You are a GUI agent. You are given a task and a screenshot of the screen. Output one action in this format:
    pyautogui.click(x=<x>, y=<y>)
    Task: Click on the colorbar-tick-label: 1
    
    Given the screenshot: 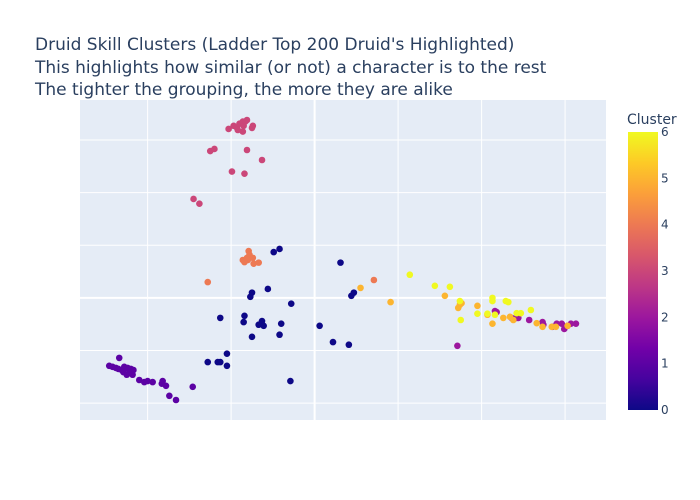 What is the action you would take?
    pyautogui.click(x=665, y=364)
    